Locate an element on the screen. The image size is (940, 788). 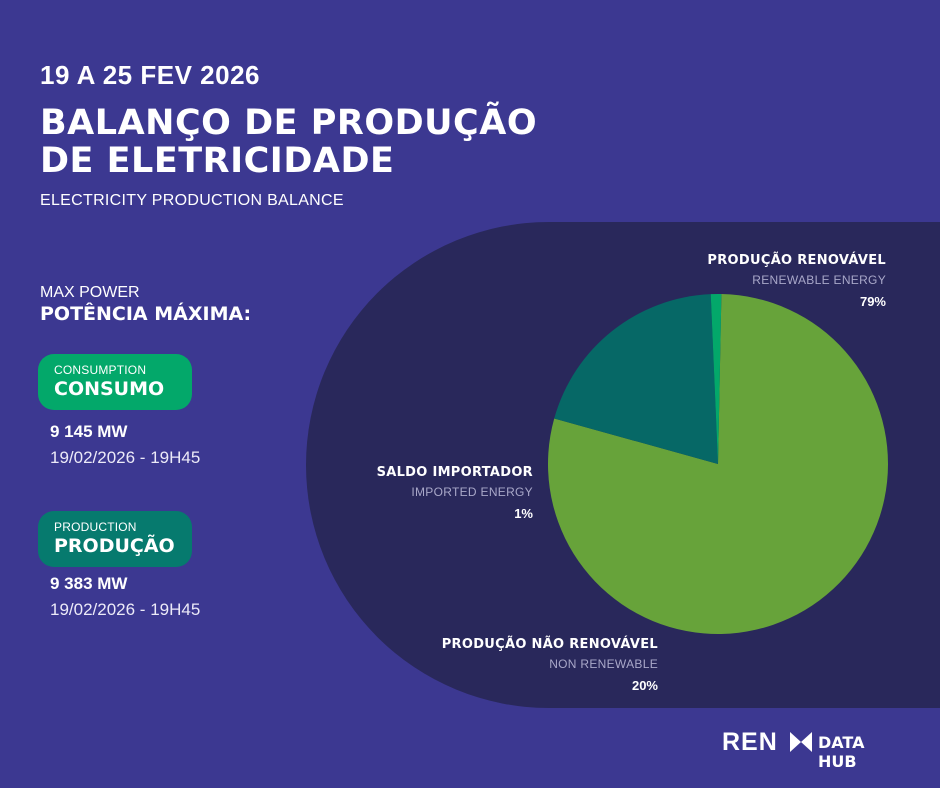
max-power-label-pt: POTÊNCIA MÁXIMA: is located at coordinates (146, 314).